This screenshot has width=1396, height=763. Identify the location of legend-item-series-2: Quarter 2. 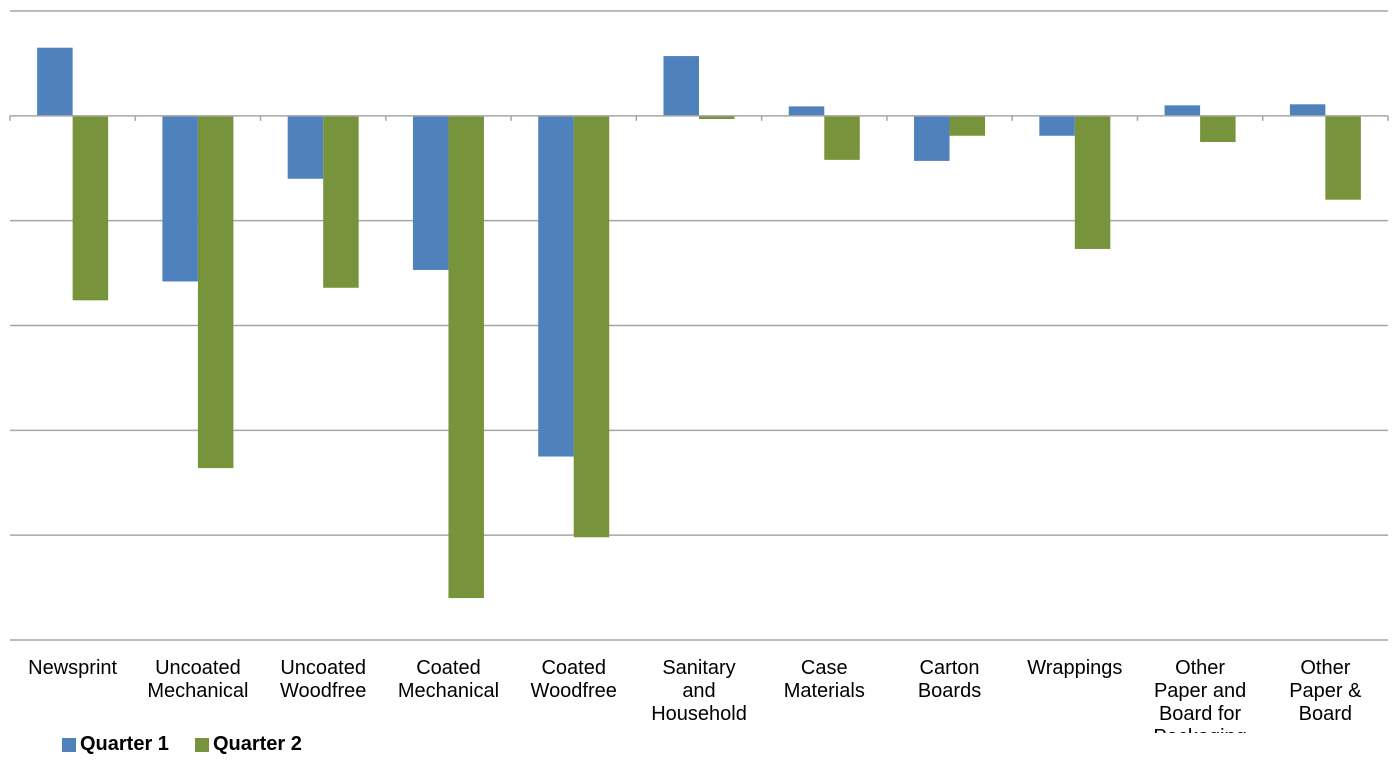
(248, 744).